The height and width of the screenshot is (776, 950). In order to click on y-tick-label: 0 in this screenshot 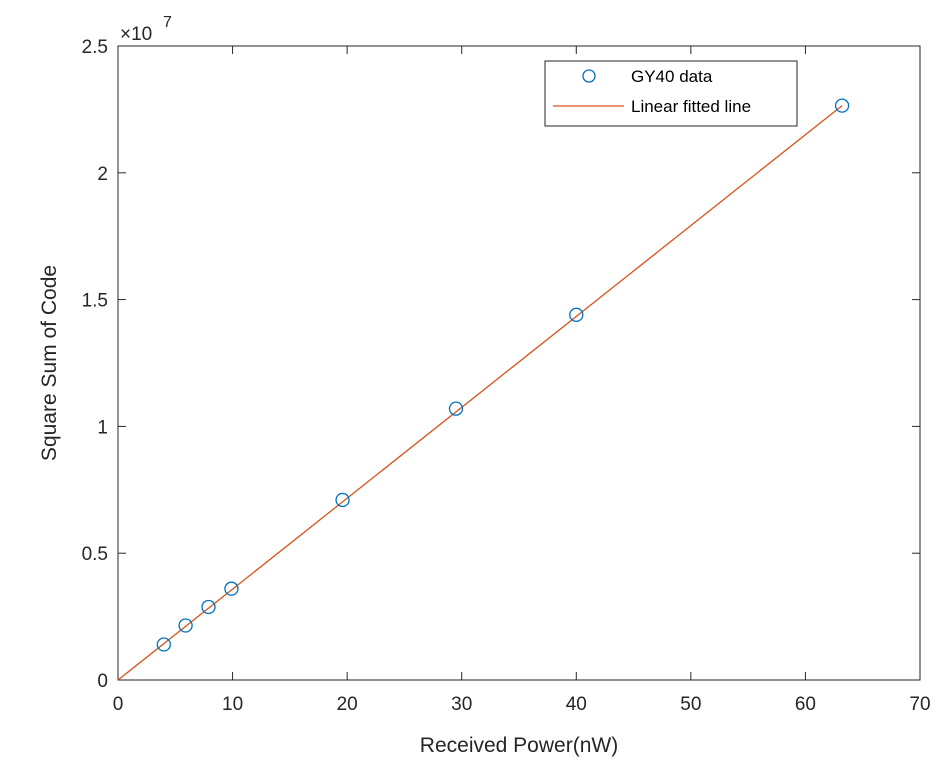, I will do `click(102, 681)`.